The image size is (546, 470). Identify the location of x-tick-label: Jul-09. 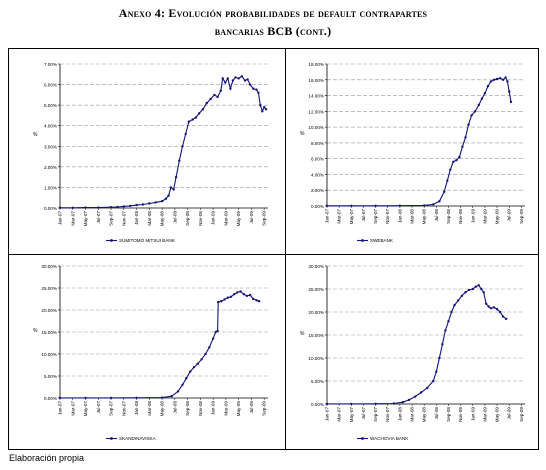
(509, 413).